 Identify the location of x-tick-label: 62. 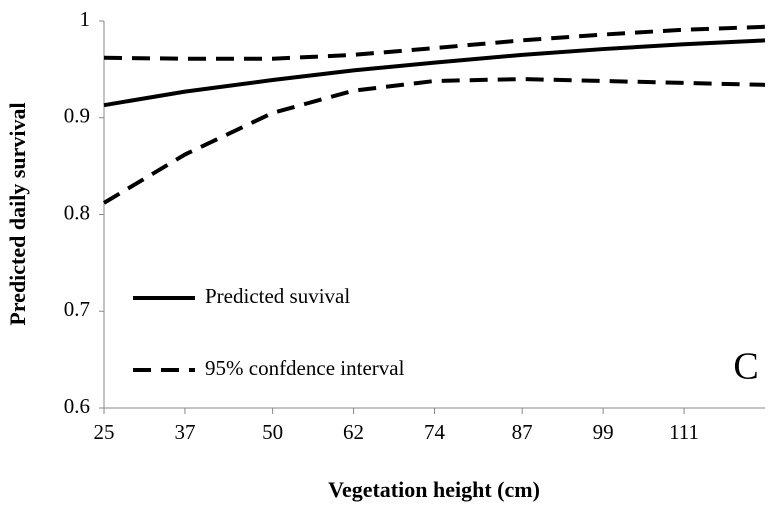
(353, 432).